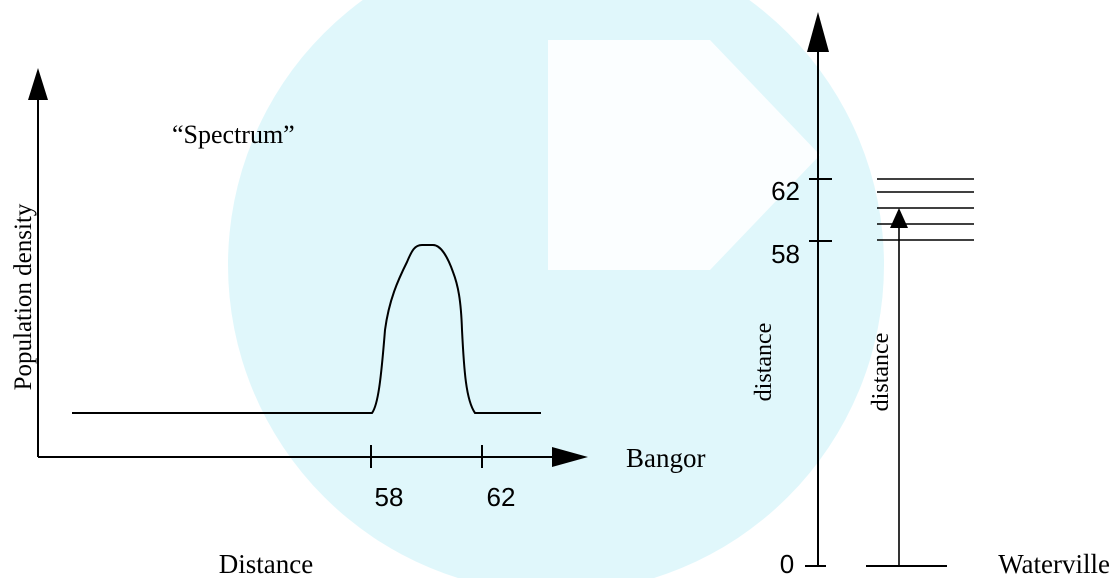 The width and height of the screenshot is (1113, 578). What do you see at coordinates (570, 457) in the screenshot?
I see `x-axis-arrowhead` at bounding box center [570, 457].